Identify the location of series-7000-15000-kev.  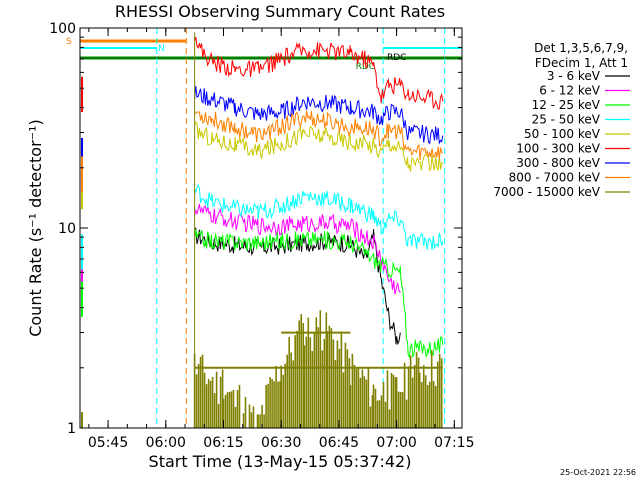
(318, 369).